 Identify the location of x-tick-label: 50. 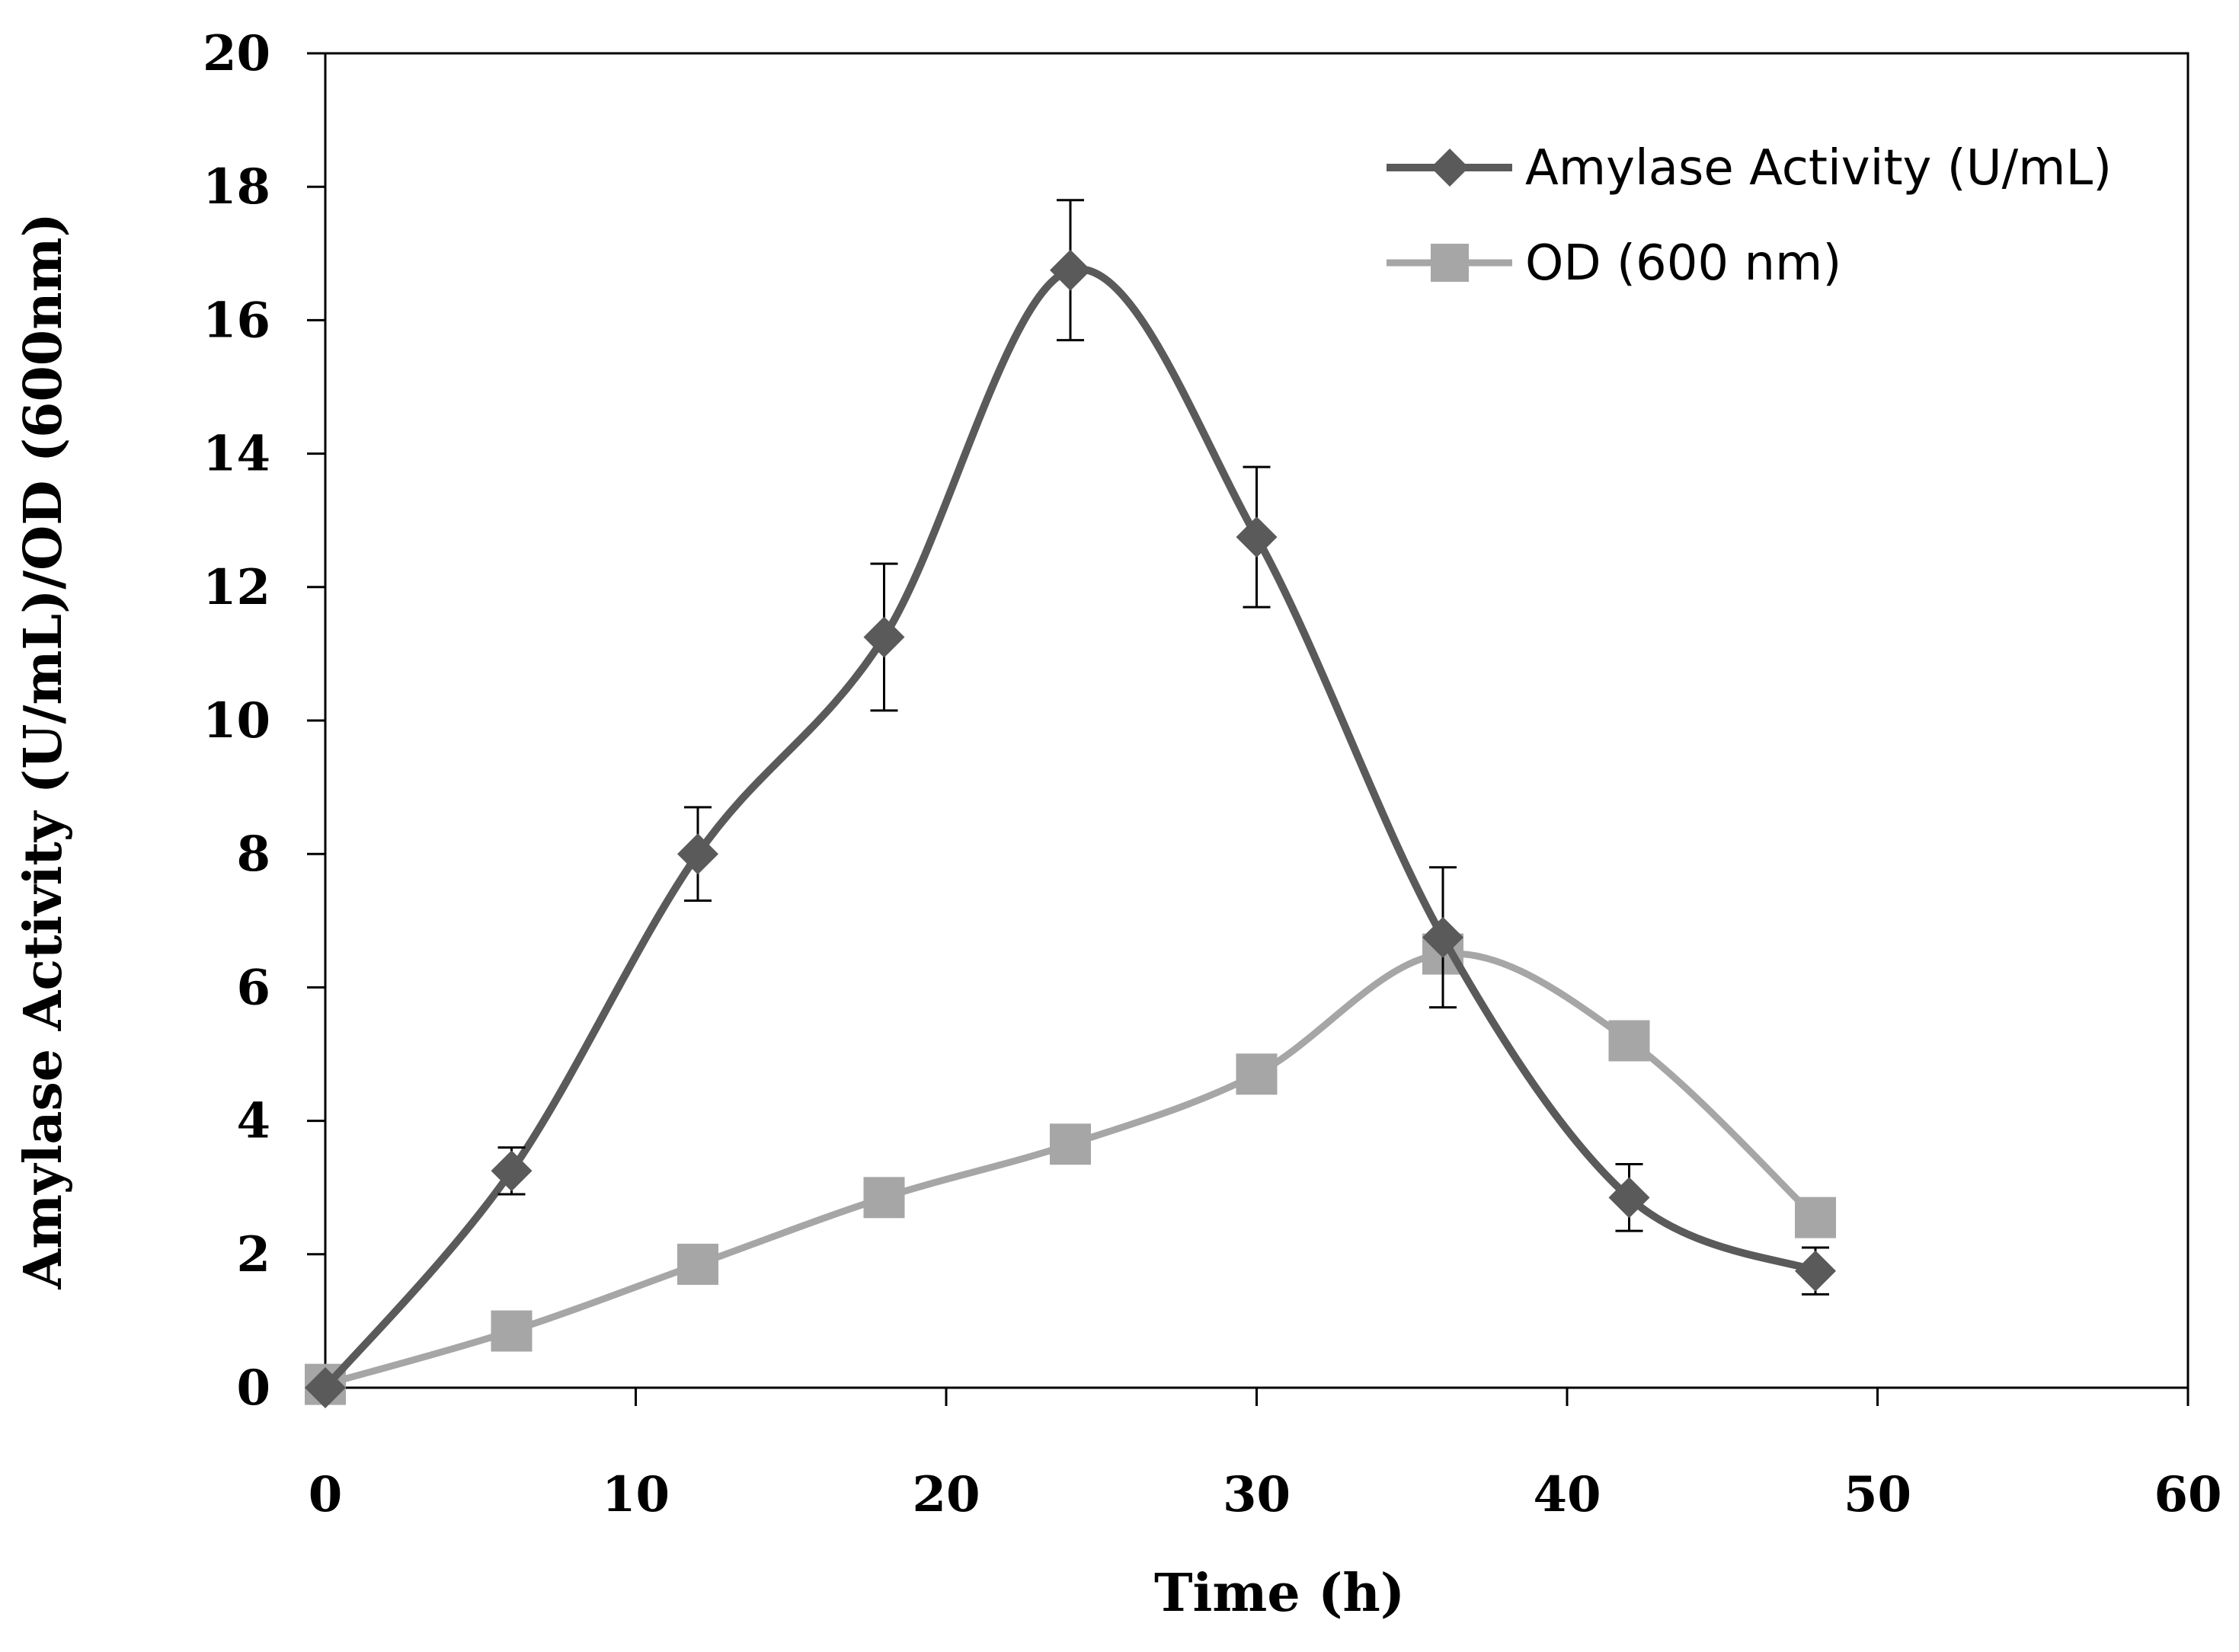
(1877, 1494).